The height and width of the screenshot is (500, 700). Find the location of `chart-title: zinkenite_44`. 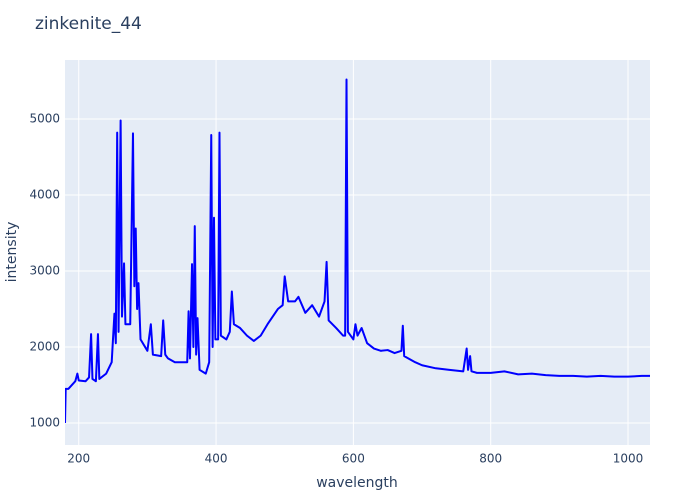

chart-title: zinkenite_44 is located at coordinates (88, 24).